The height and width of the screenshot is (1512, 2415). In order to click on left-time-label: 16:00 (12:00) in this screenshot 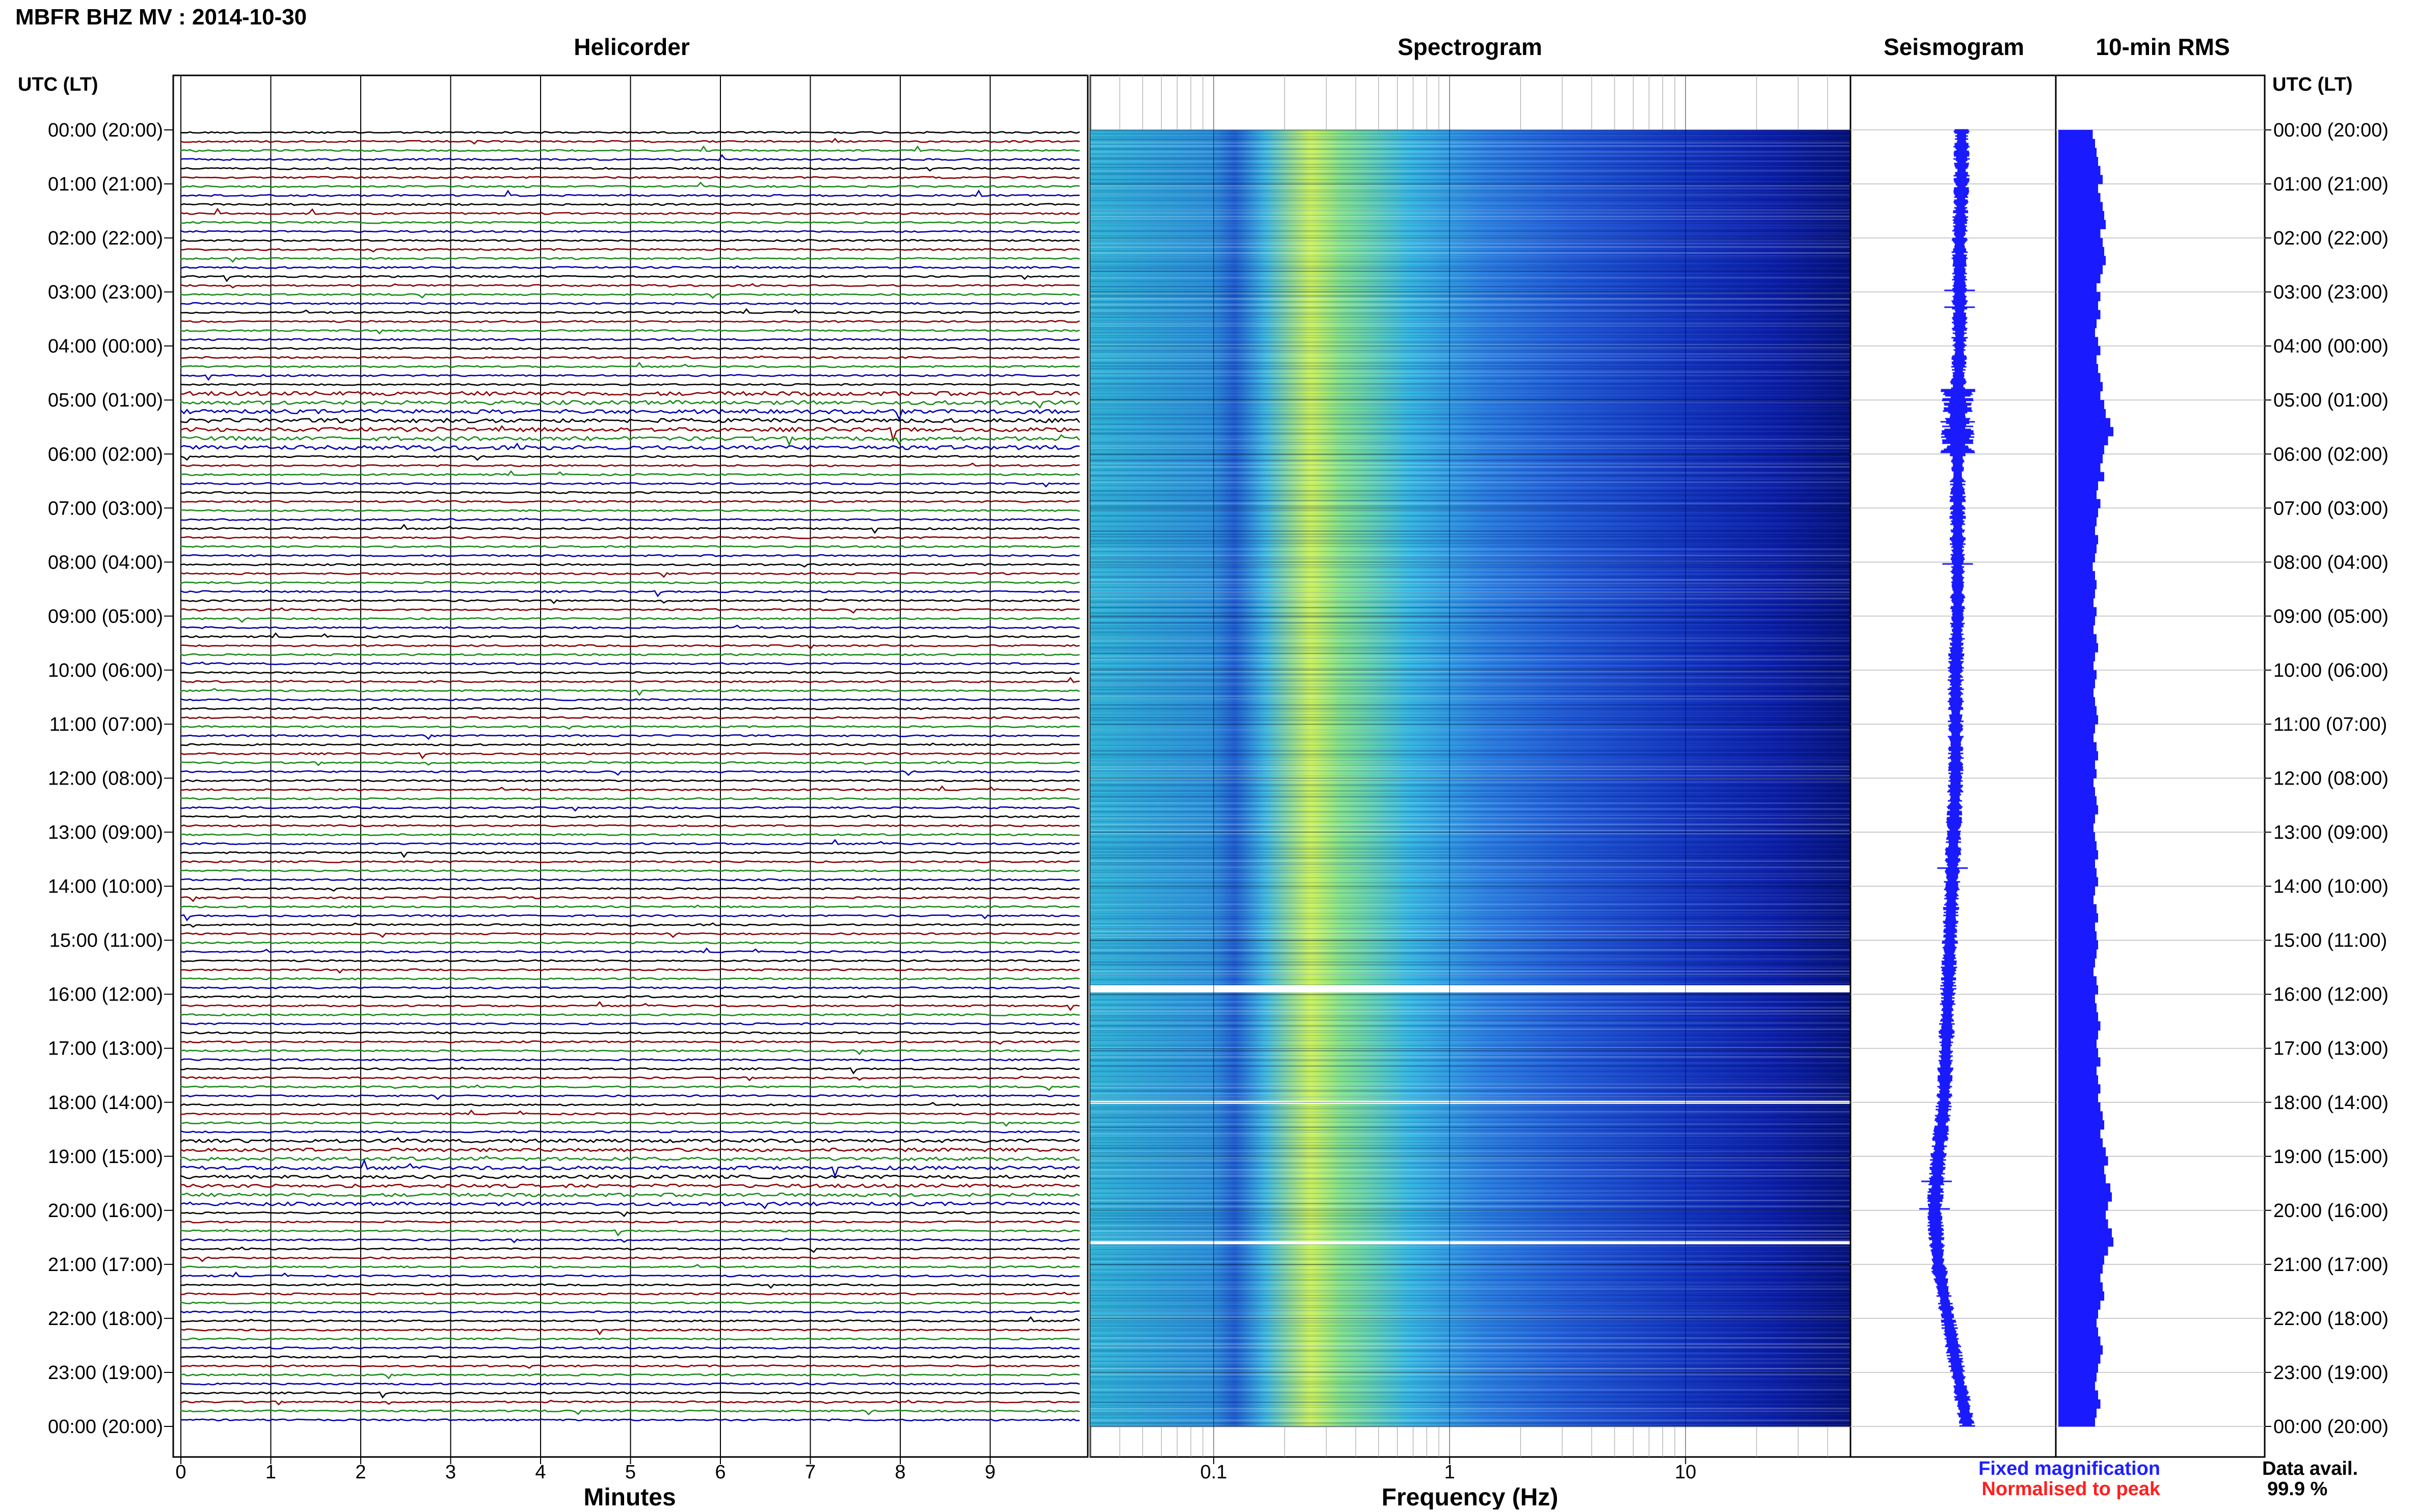, I will do `click(106, 995)`.